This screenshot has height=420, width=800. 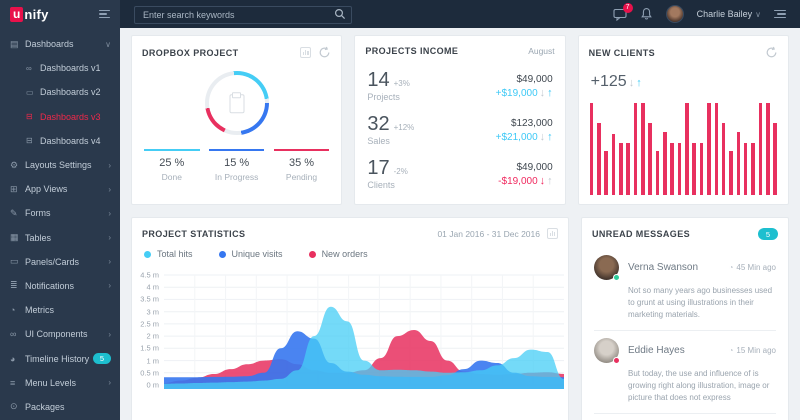 I want to click on y-axis-labels: 4.5 m 4 m 3.5 m 3 m 2.5 m 2 m 1.5 m 1 m 0.5 m 0 m, so click(x=148, y=330).